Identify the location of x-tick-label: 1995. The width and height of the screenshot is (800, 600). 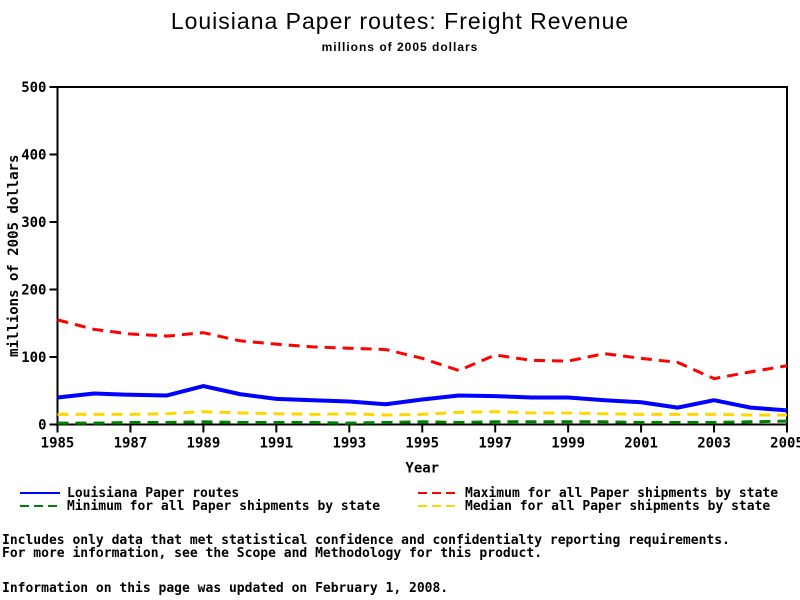
(422, 444).